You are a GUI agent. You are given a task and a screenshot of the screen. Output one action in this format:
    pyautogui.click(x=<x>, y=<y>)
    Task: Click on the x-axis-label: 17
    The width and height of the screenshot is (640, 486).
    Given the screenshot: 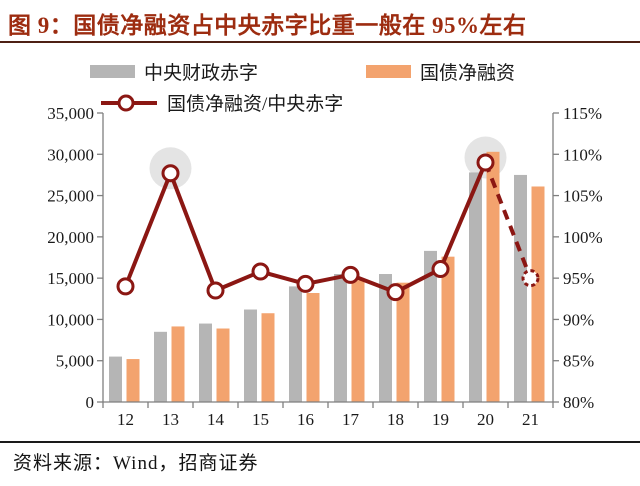 What is the action you would take?
    pyautogui.click(x=351, y=419)
    